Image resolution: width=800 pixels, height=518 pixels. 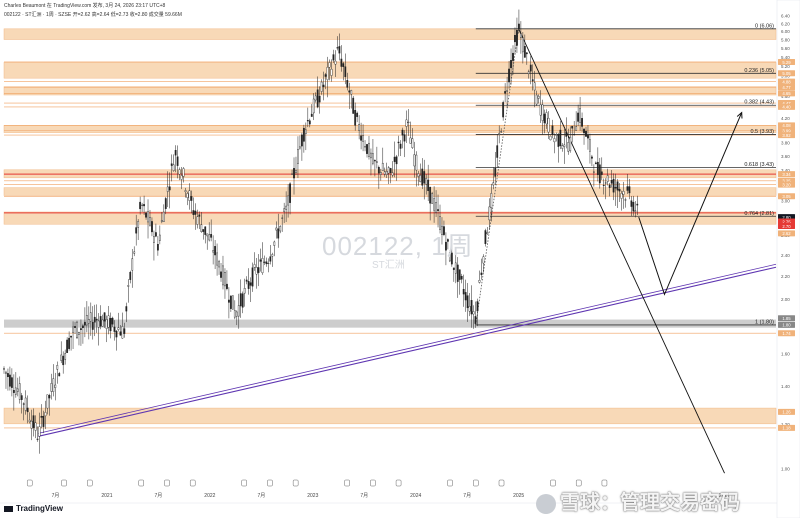 I want to click on fib-zone, so click(x=390, y=416).